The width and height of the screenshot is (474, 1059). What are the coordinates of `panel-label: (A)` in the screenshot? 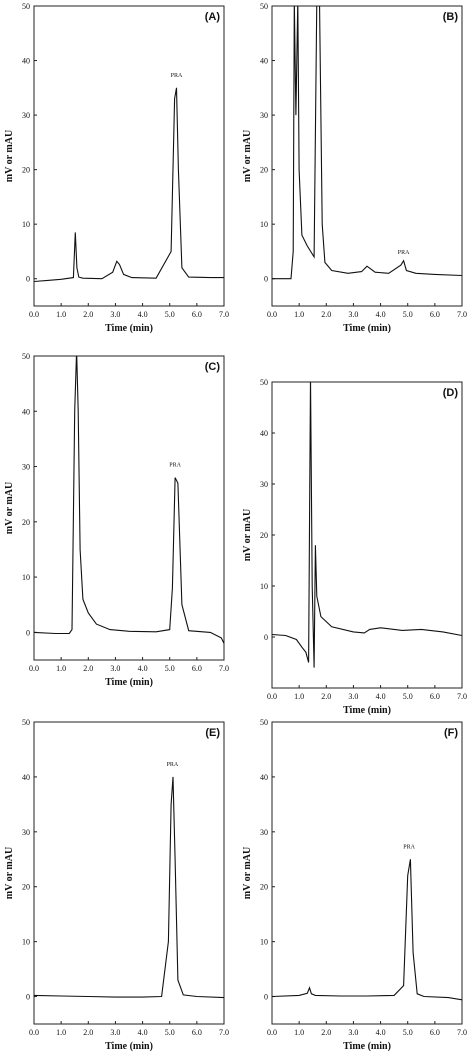 It's located at (213, 17).